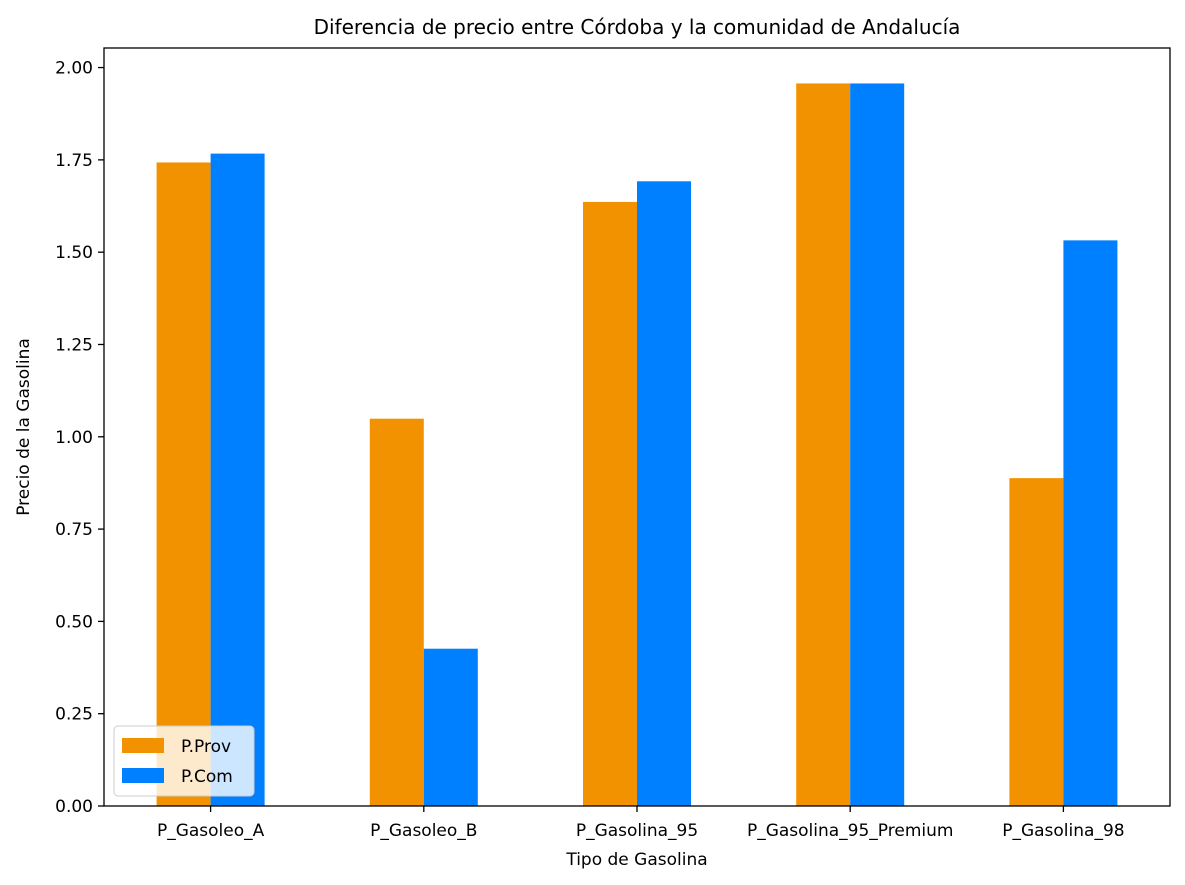 This screenshot has width=1185, height=885. I want to click on legend-label-pprov: P.Prov, so click(206, 747).